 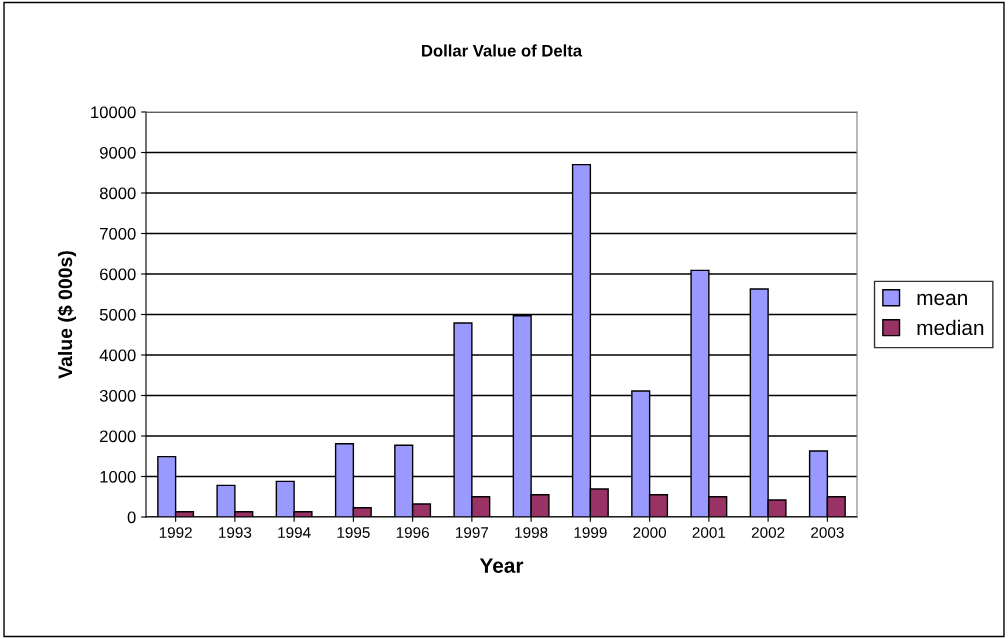 I want to click on x-tick-label: 1994, so click(x=294, y=532).